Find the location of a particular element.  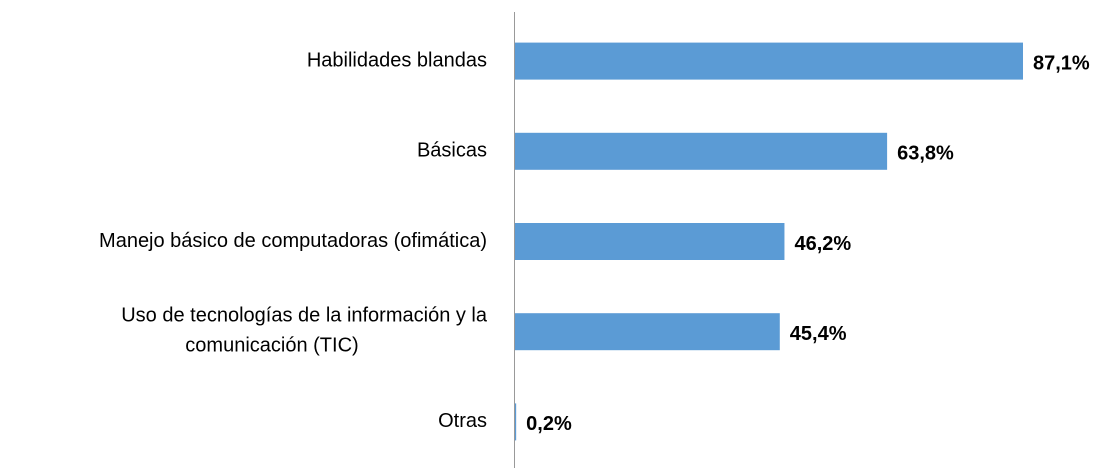

value-label: 46,2% is located at coordinates (822, 244).